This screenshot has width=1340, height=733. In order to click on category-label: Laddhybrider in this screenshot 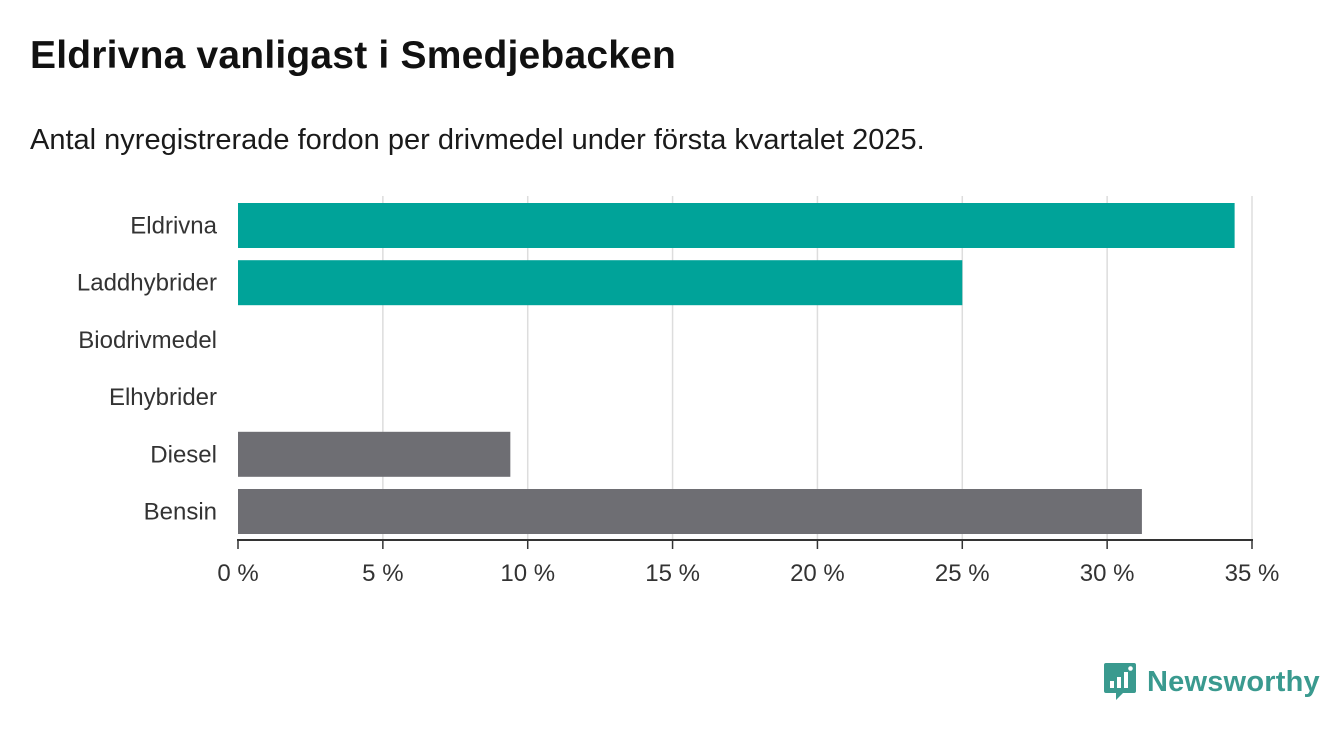, I will do `click(147, 283)`.